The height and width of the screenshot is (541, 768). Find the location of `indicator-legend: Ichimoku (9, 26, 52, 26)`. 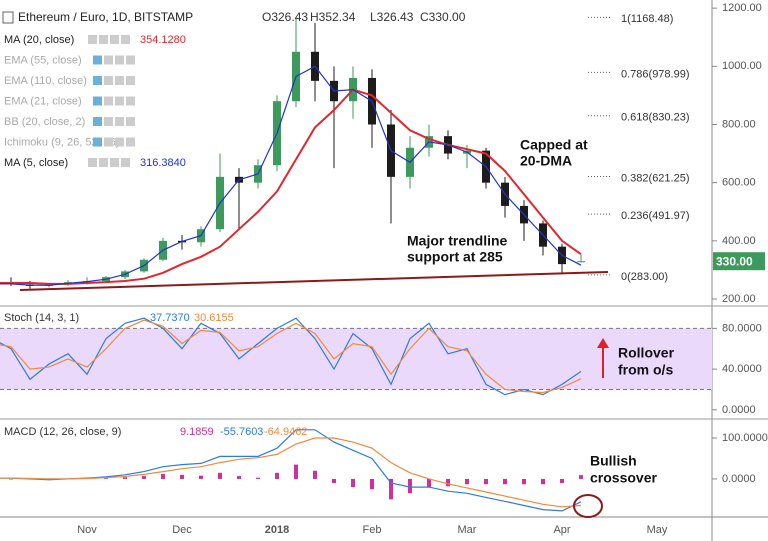

indicator-legend: Ichimoku (9, 26, 52, 26) is located at coordinates (62, 142).